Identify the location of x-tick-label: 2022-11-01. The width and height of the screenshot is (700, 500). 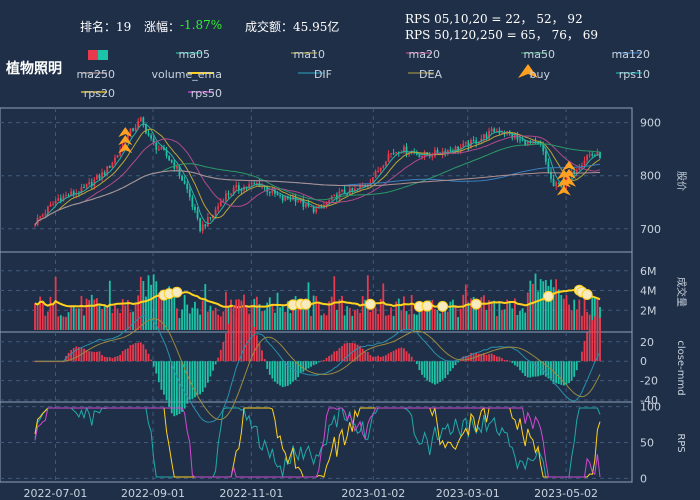
(251, 493).